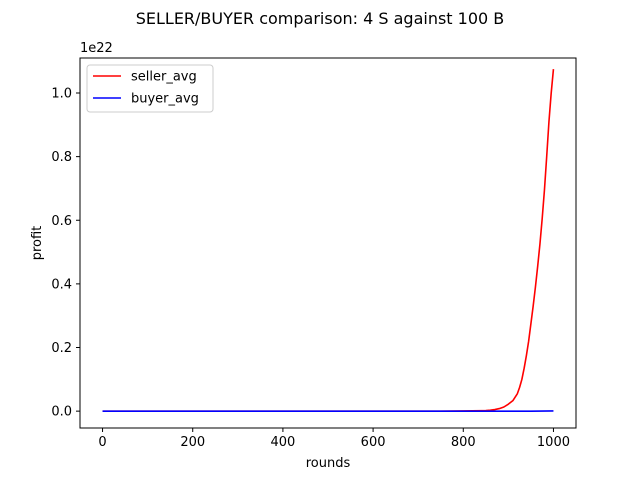 This screenshot has width=640, height=480. Describe the element at coordinates (96, 48) in the screenshot. I see `y-axis-offset-label: 1e22` at that location.